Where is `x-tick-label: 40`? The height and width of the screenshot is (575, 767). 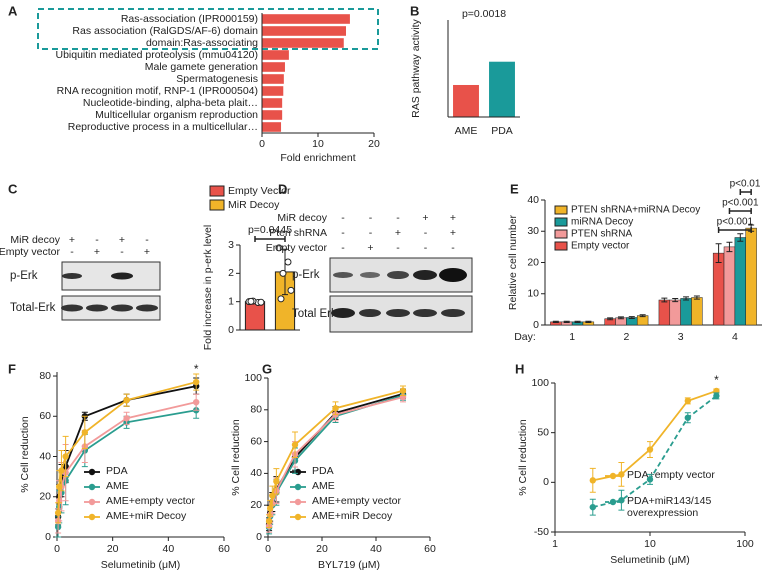
x-tick-label: 40 is located at coordinates (376, 549).